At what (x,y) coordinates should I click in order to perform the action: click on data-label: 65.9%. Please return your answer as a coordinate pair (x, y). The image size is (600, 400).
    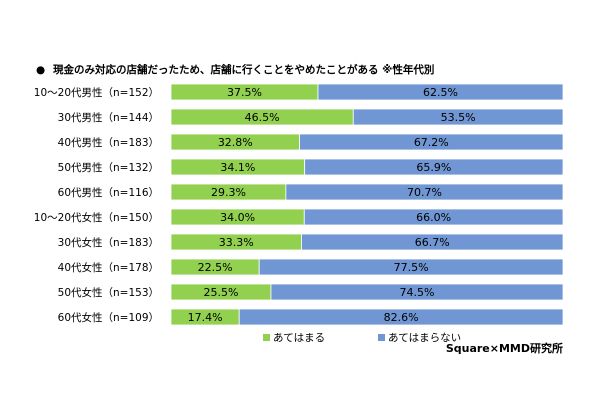
    Looking at the image, I should click on (433, 167).